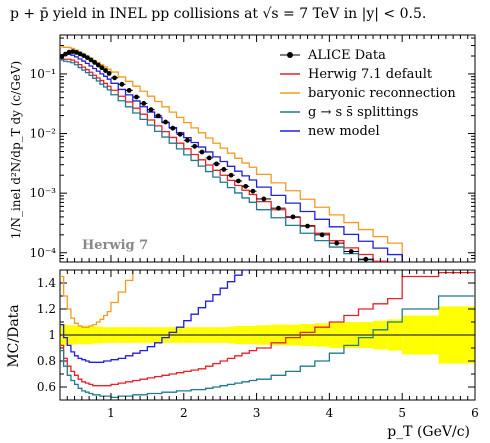 The height and width of the screenshot is (443, 490). I want to click on x-tick-label: 3, so click(257, 413).